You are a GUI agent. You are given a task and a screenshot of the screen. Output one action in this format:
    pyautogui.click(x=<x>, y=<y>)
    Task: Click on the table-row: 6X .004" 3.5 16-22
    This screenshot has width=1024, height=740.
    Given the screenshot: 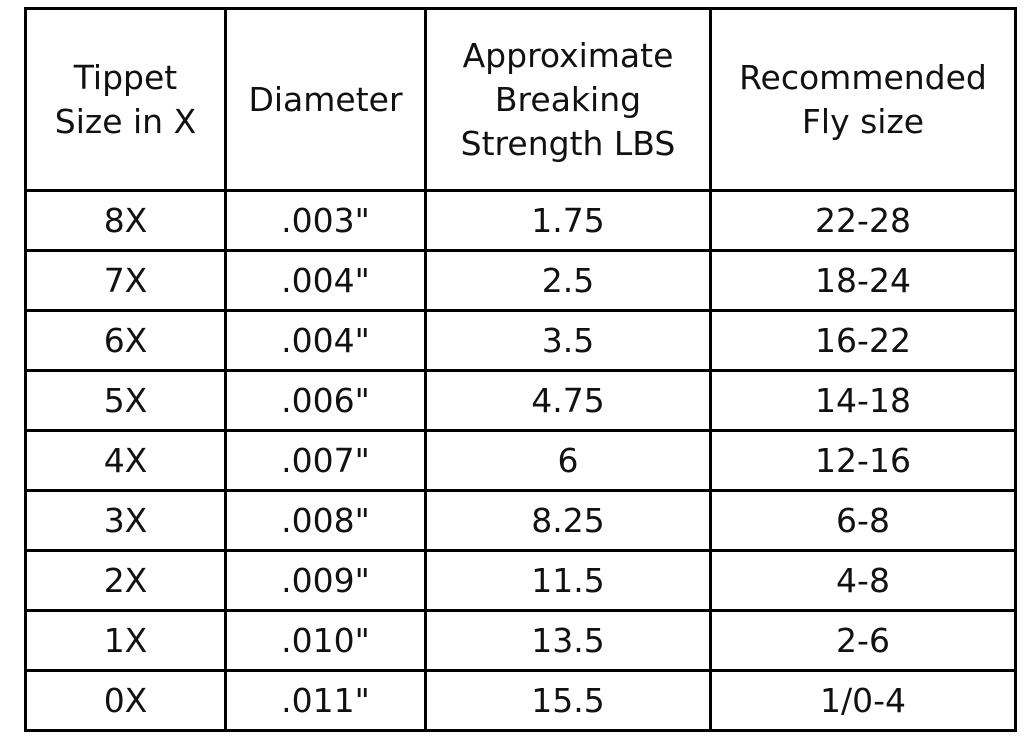 What is the action you would take?
    pyautogui.click(x=520, y=340)
    